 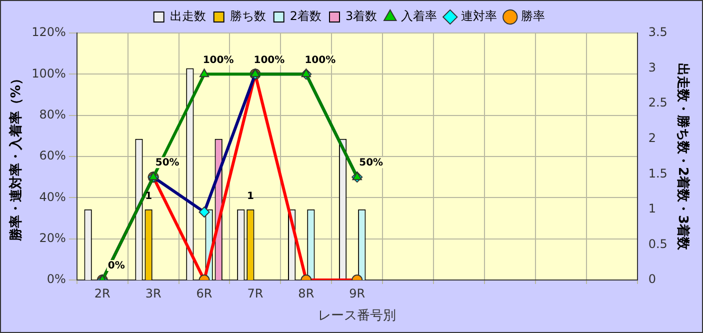 I want to click on y-axis-title: 勝率・連対率・入着率（%）, so click(x=16, y=157).